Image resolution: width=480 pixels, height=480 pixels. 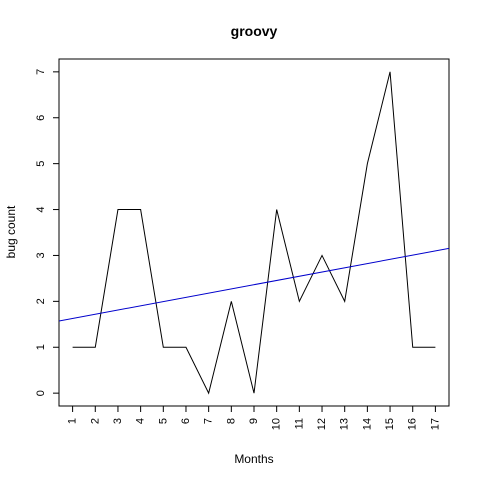 What do you see at coordinates (322, 424) in the screenshot?
I see `x-tick-label: 12` at bounding box center [322, 424].